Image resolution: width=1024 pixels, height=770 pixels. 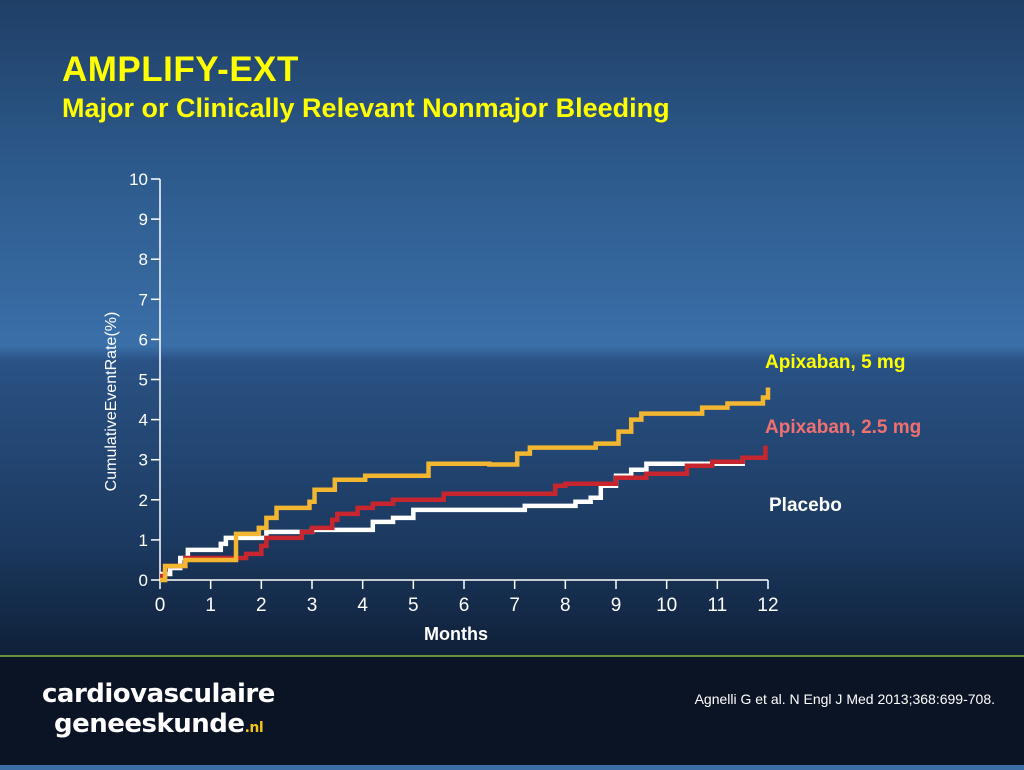 What do you see at coordinates (464, 605) in the screenshot?
I see `x-tick-label: 6` at bounding box center [464, 605].